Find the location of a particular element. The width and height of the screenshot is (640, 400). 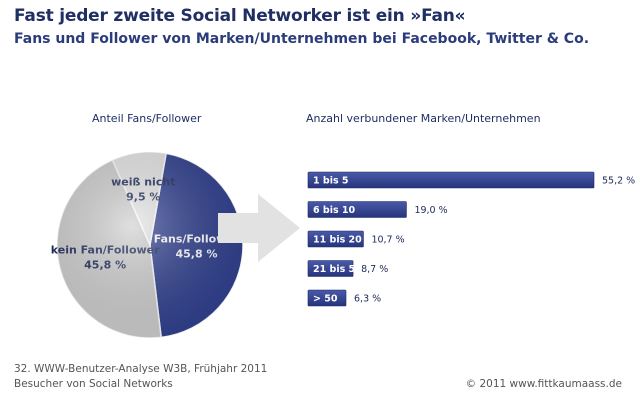

bar-category-label: 11 bis 20 is located at coordinates (337, 240).